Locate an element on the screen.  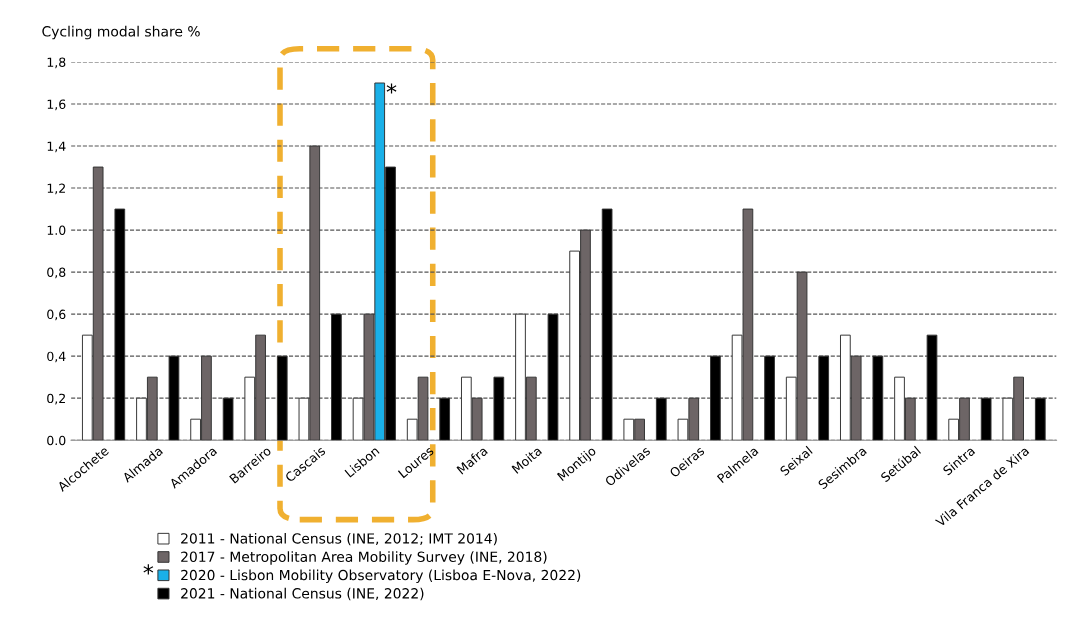
y-tick-label: 1,6 is located at coordinates (56, 105).